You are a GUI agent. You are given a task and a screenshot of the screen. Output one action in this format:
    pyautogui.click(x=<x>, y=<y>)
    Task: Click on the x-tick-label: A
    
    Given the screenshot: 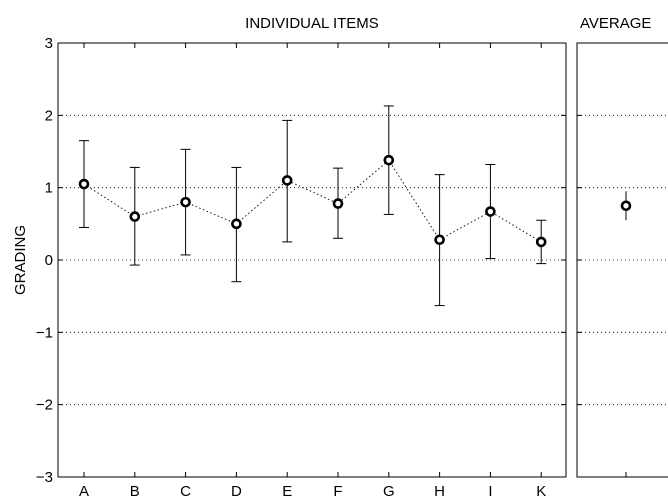 What is the action you would take?
    pyautogui.click(x=84, y=491)
    